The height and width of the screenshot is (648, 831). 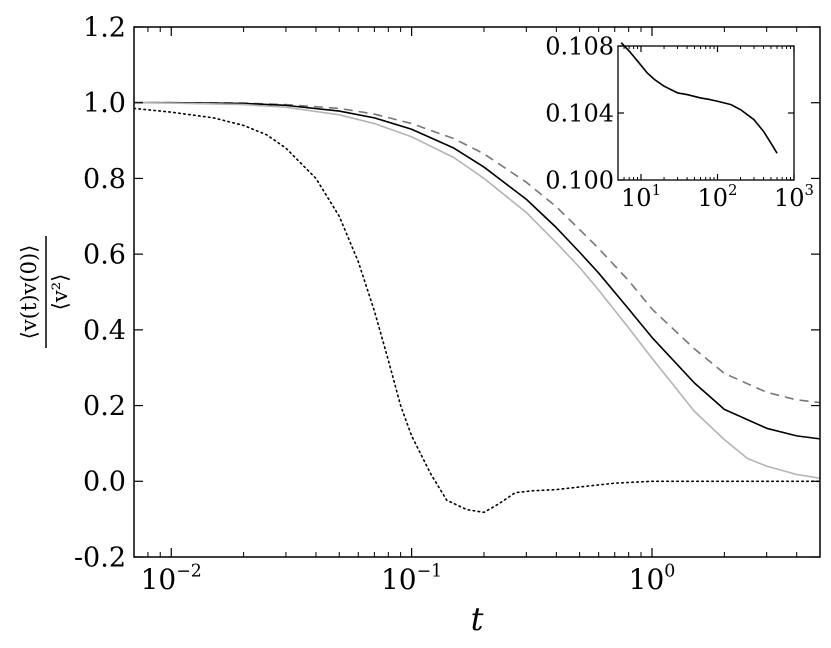 What do you see at coordinates (171, 578) in the screenshot?
I see `main-x-tick-label: 10⁻²` at bounding box center [171, 578].